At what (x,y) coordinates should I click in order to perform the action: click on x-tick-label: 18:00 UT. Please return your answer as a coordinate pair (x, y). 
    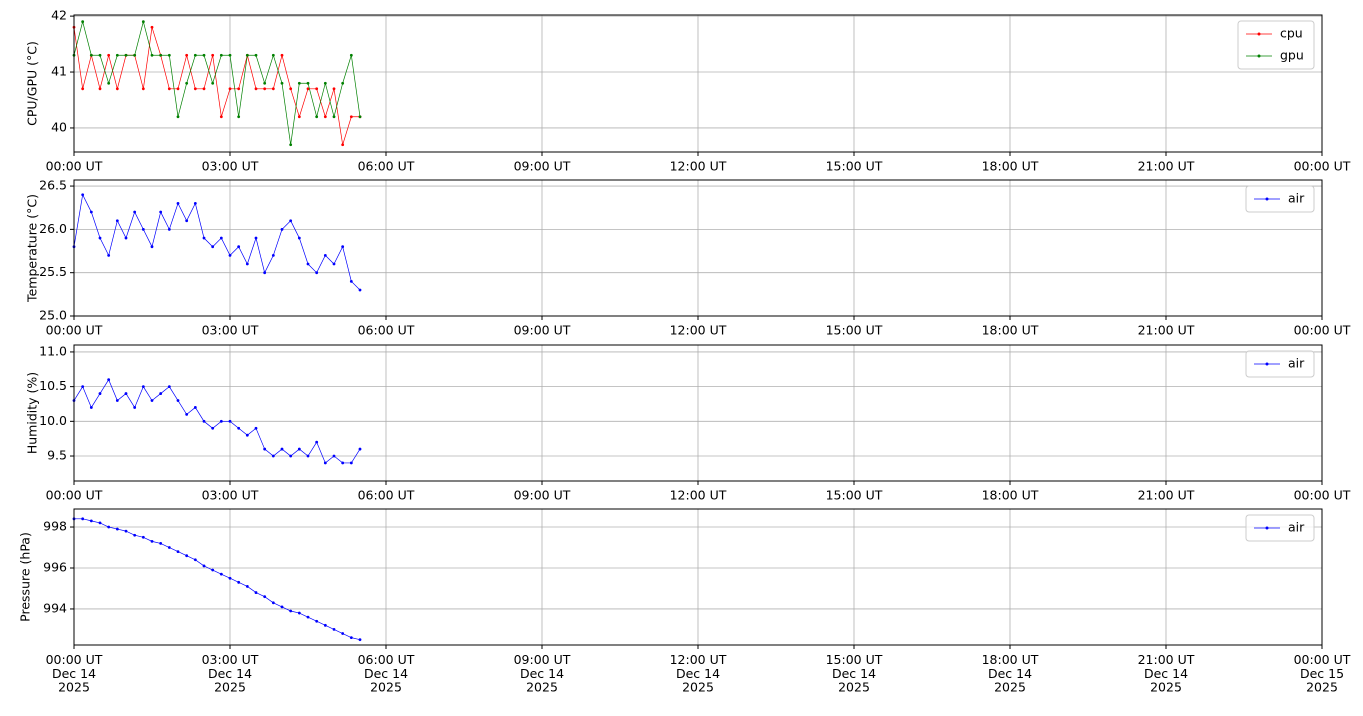
    Looking at the image, I should click on (1010, 330).